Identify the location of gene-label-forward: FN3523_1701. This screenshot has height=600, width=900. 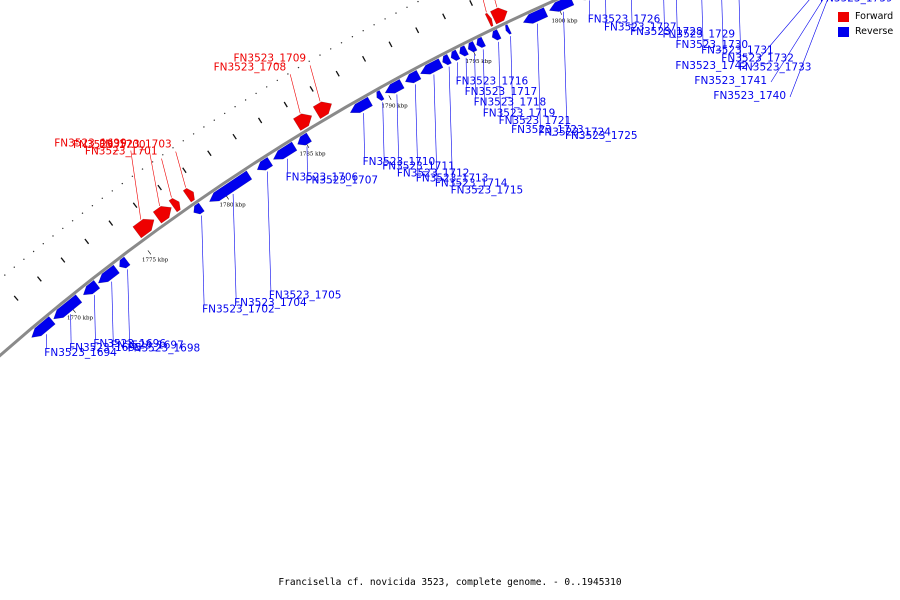
(121, 152).